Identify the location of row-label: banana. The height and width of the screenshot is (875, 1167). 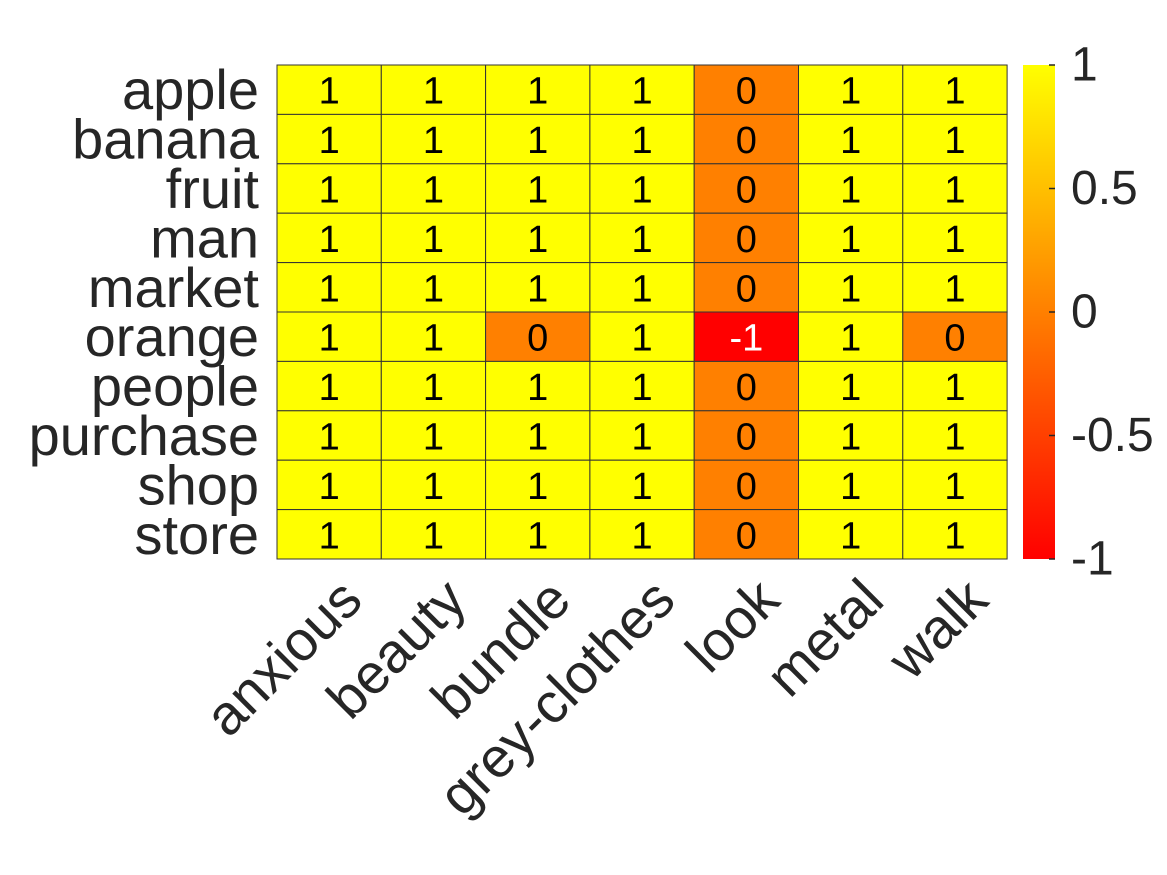
(166, 139).